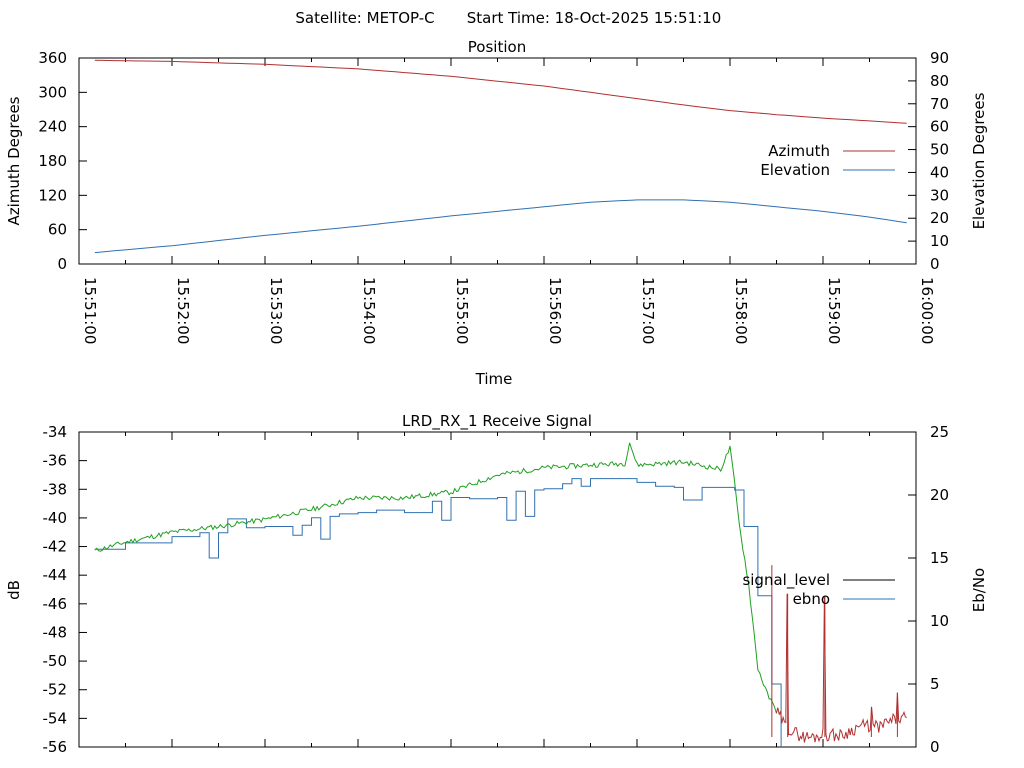  I want to click on x-tick-label: 15:53:00, so click(276, 310).